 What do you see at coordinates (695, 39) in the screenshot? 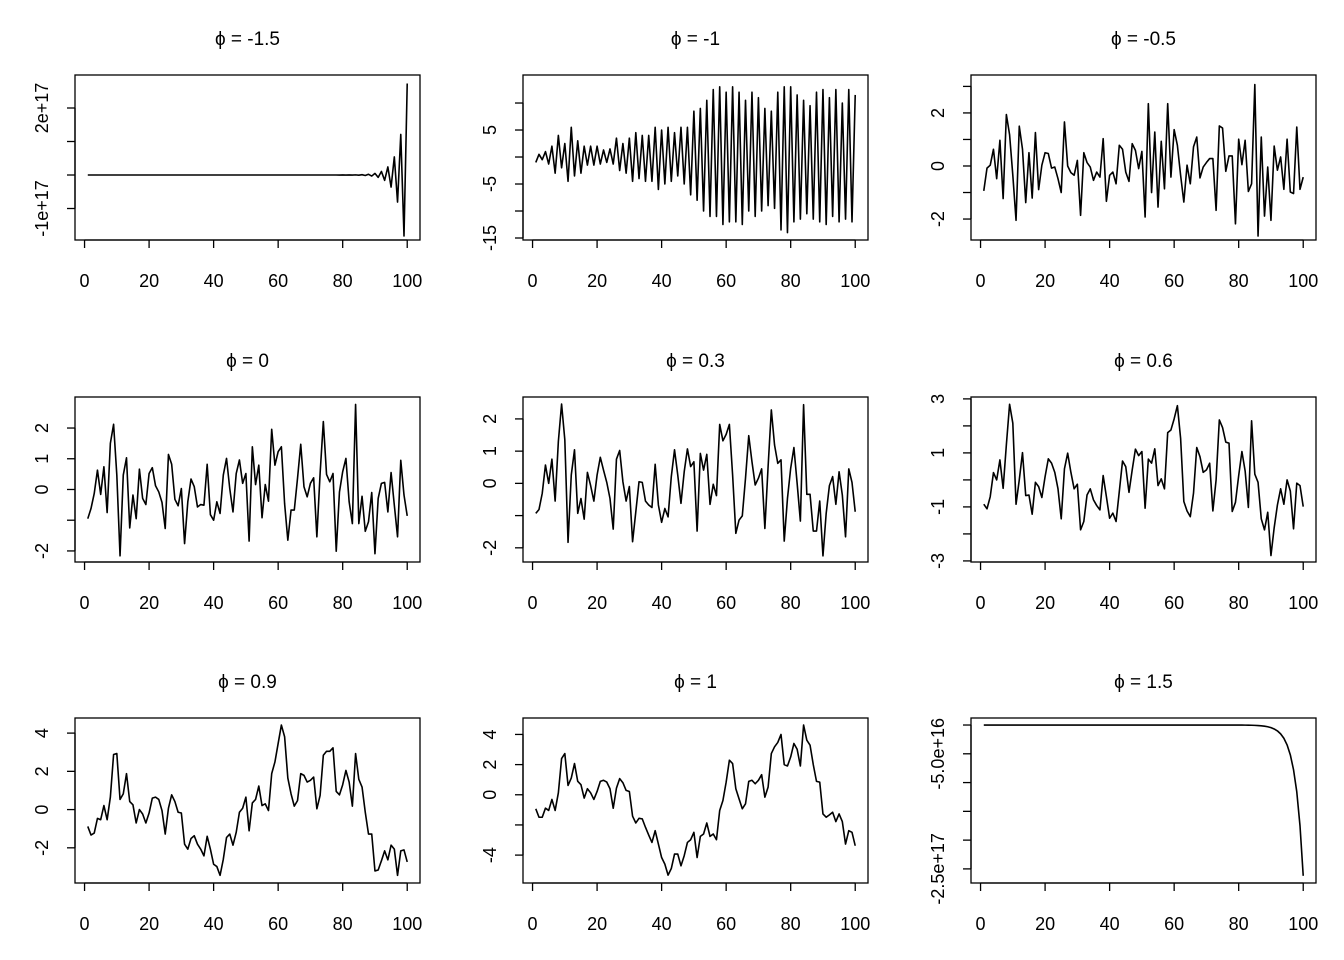
I see `panel-title: ϕ = -1` at bounding box center [695, 39].